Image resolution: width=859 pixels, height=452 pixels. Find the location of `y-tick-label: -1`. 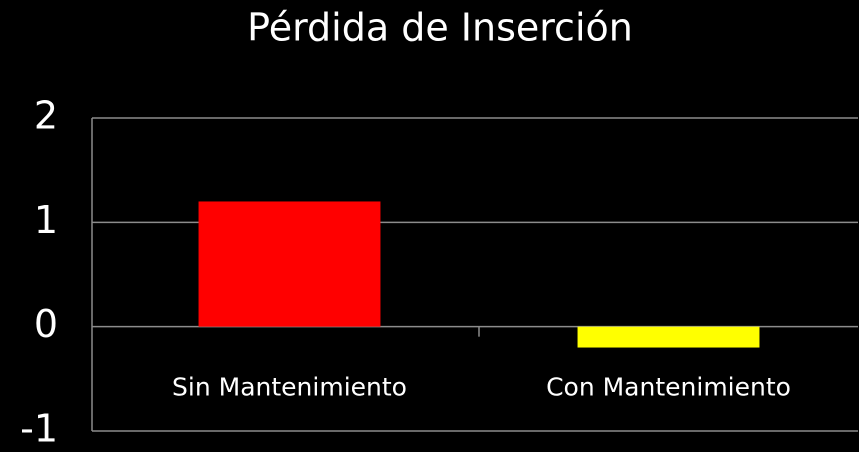

y-tick-label: -1 is located at coordinates (39, 429).